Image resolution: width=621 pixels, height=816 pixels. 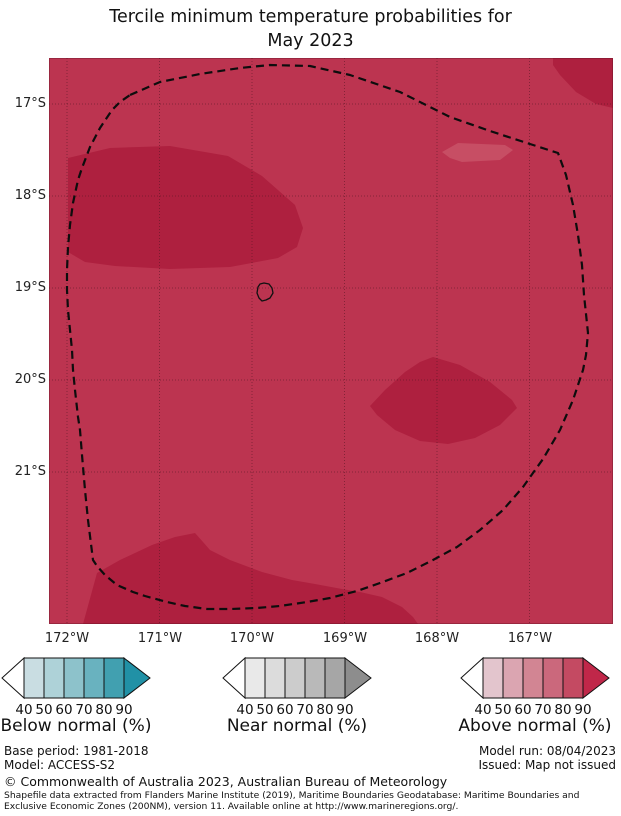 I want to click on model-run-text: Model run: 08/04/2023, so click(x=547, y=751).